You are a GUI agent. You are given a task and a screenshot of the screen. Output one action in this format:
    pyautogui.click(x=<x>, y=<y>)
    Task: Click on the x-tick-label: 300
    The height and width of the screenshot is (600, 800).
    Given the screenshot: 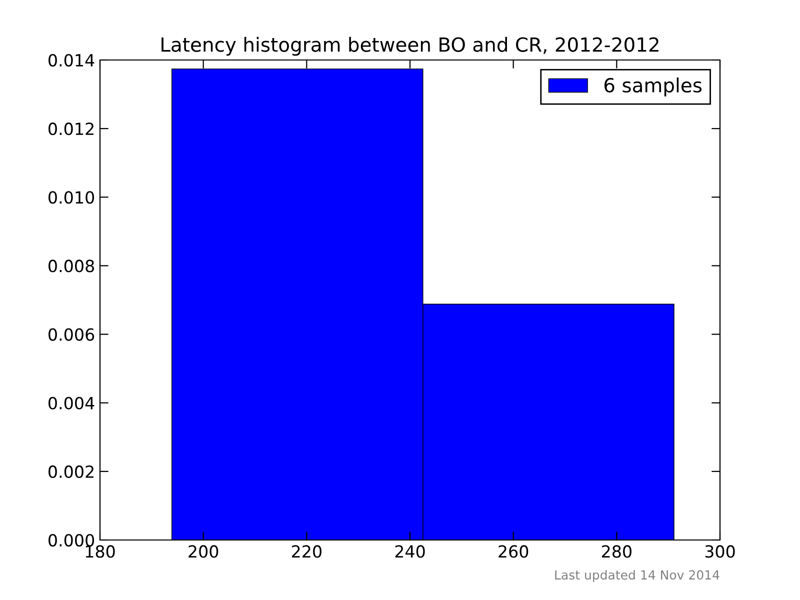 What is the action you would take?
    pyautogui.click(x=720, y=551)
    